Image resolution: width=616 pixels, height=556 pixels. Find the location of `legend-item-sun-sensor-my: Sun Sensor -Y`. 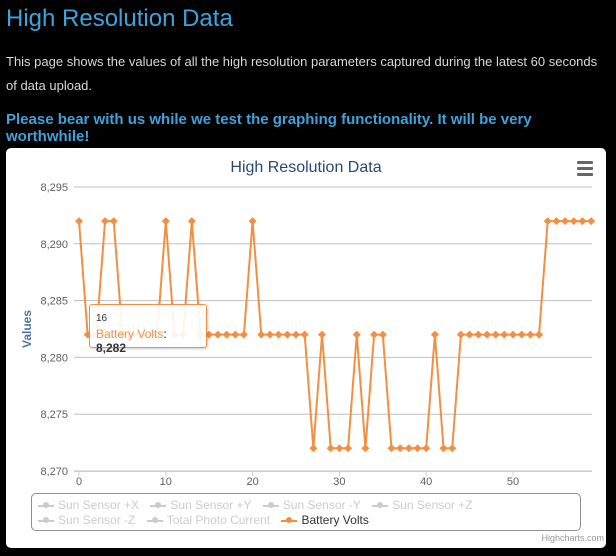

legend-item-sun-sensor-my: Sun Sensor -Y is located at coordinates (311, 505).